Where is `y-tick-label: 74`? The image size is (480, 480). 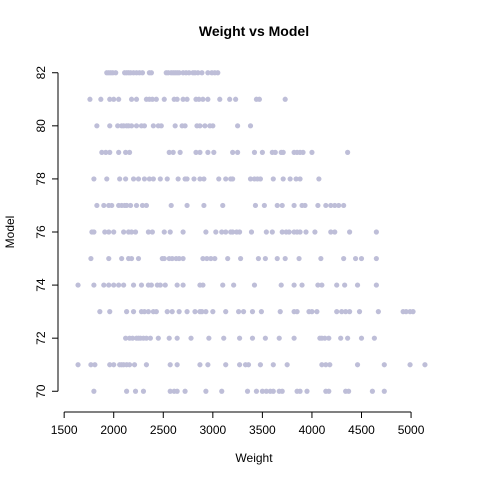 y-tick-label: 74 is located at coordinates (41, 285).